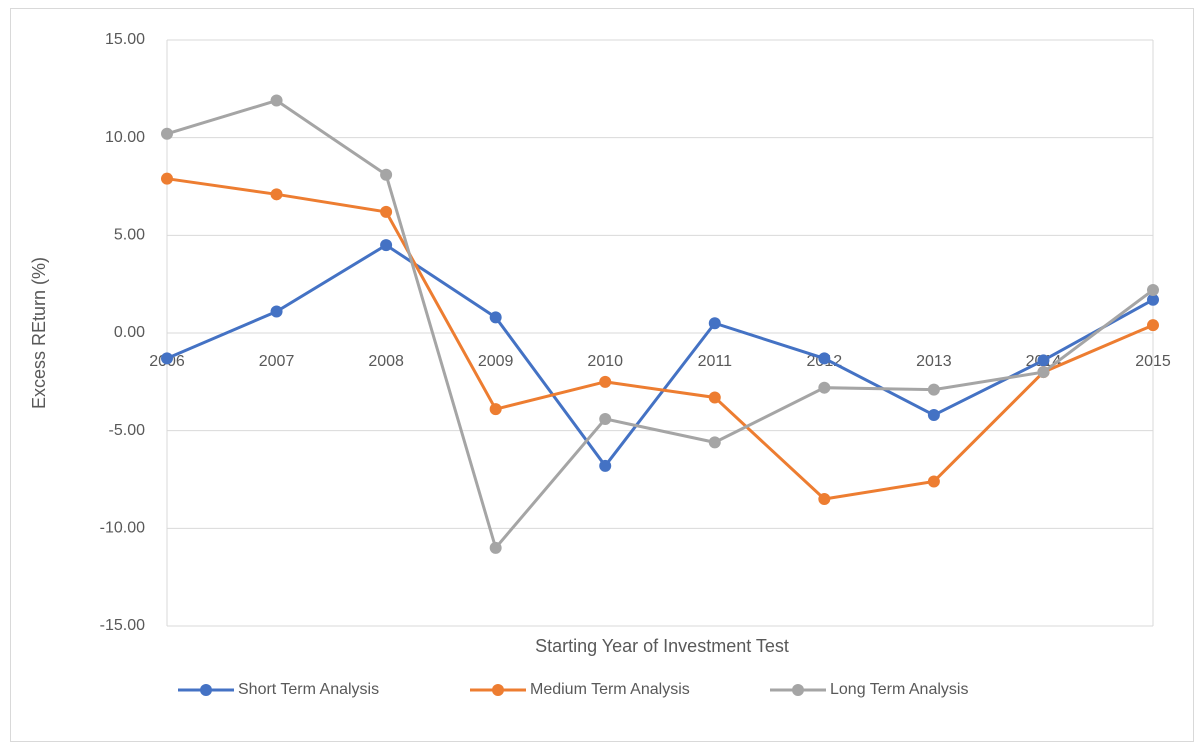 The image size is (1204, 751). What do you see at coordinates (715, 361) in the screenshot?
I see `x-tick-label: 2011` at bounding box center [715, 361].